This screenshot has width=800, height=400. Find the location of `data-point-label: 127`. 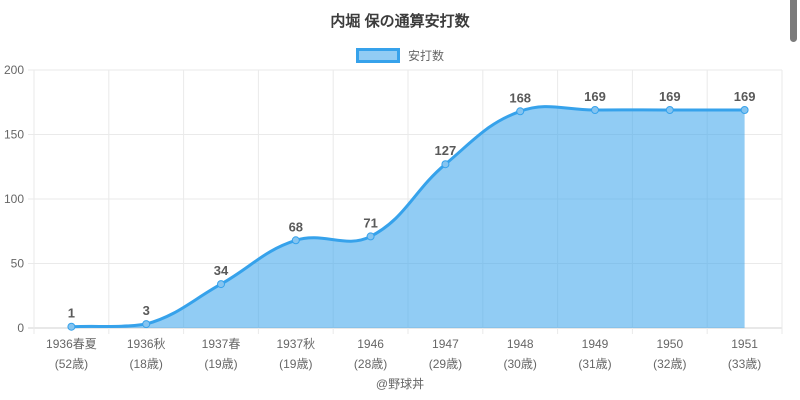

data-point-label: 127 is located at coordinates (446, 150).